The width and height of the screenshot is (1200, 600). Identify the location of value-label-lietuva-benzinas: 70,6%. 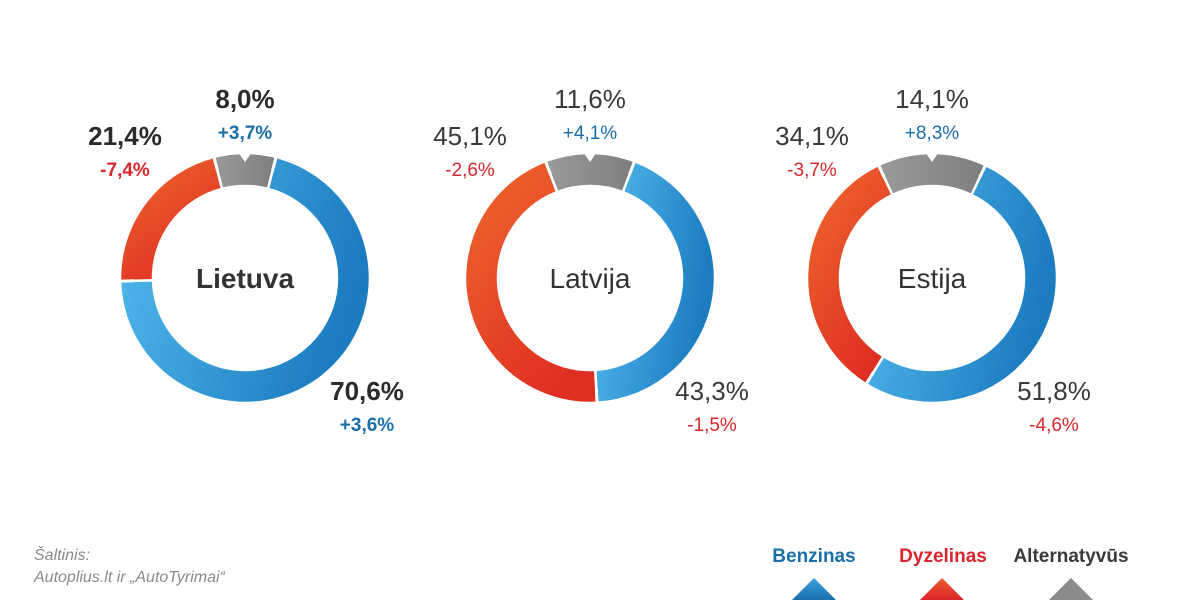
(367, 391).